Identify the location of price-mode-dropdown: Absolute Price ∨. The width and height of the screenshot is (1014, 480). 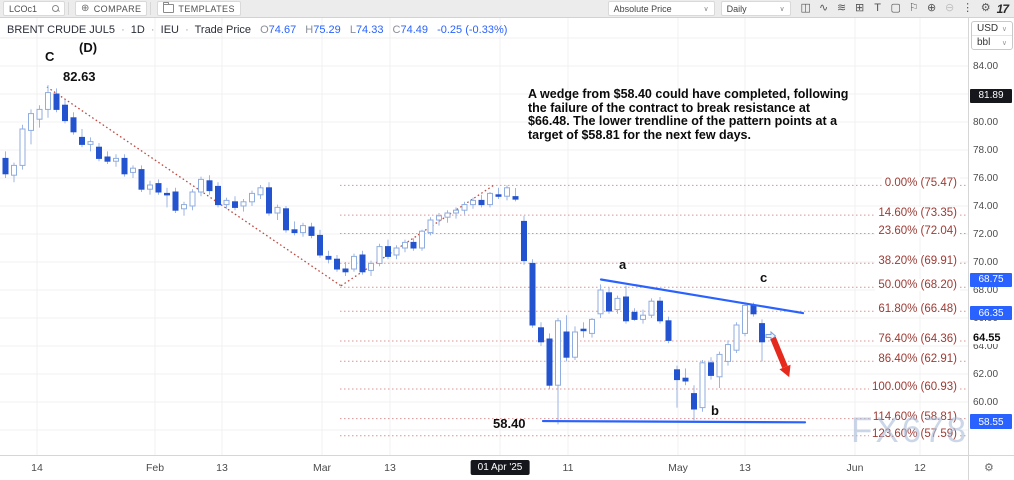
(661, 8).